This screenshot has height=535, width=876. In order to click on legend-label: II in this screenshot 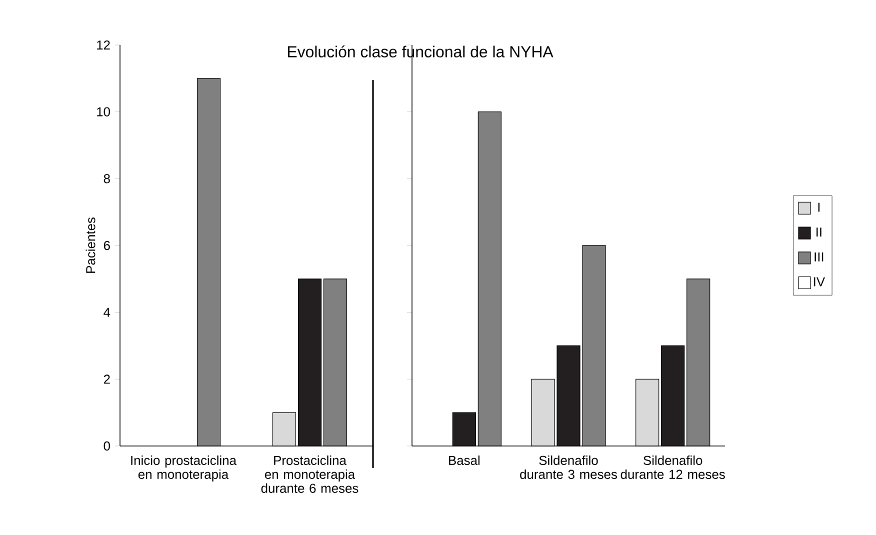, I will do `click(819, 232)`.